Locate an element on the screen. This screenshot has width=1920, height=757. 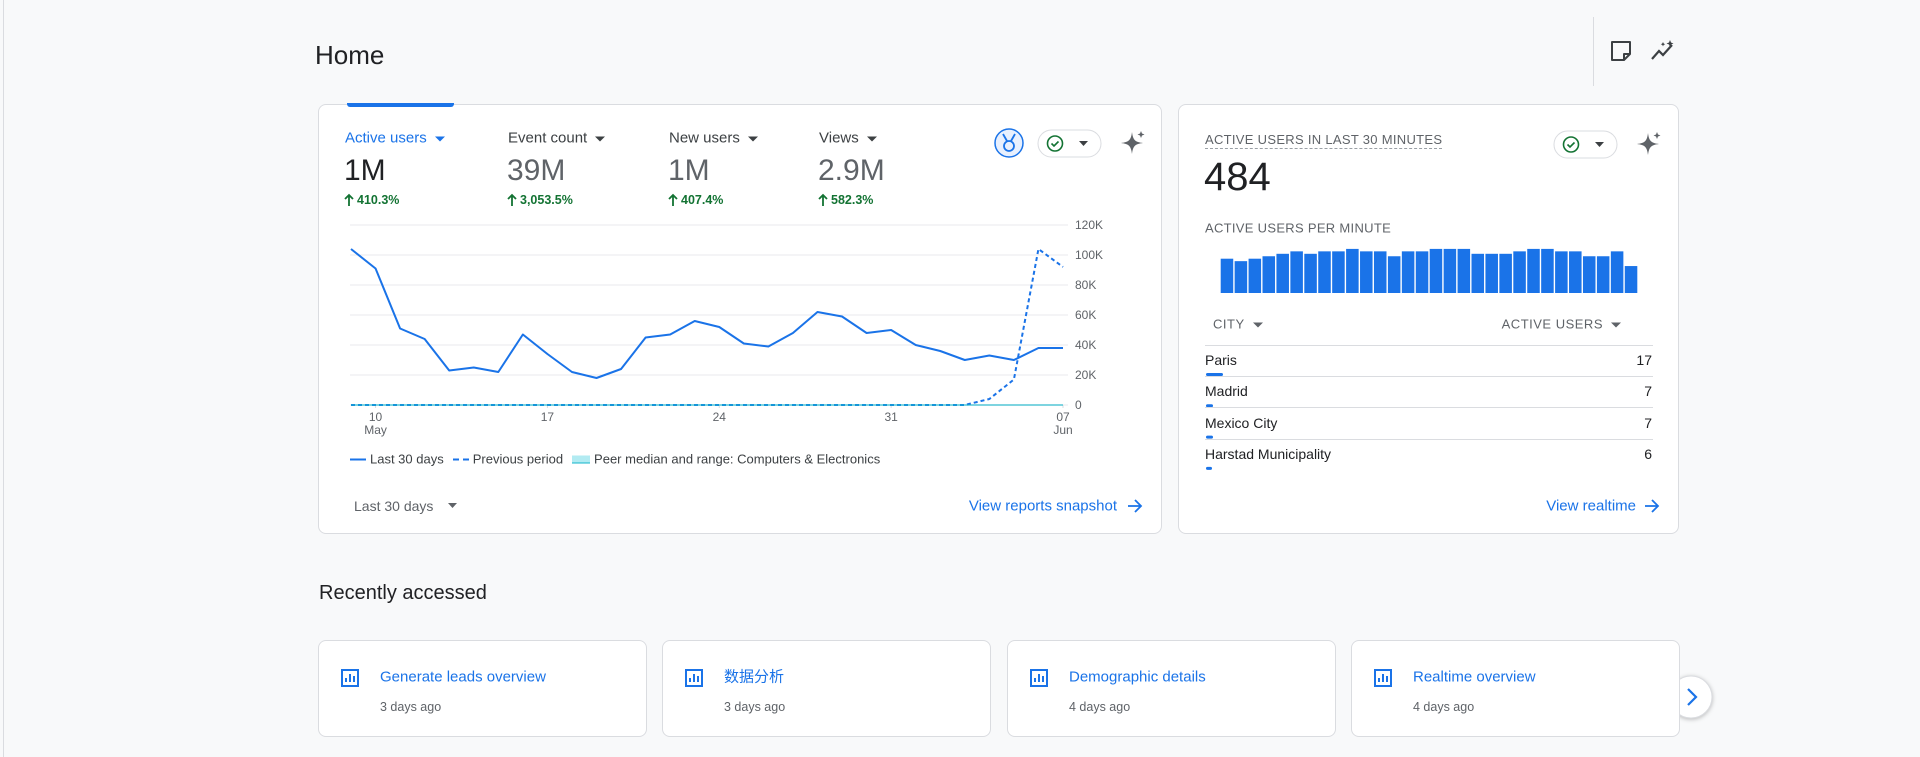
city-value: 17 is located at coordinates (1644, 360).